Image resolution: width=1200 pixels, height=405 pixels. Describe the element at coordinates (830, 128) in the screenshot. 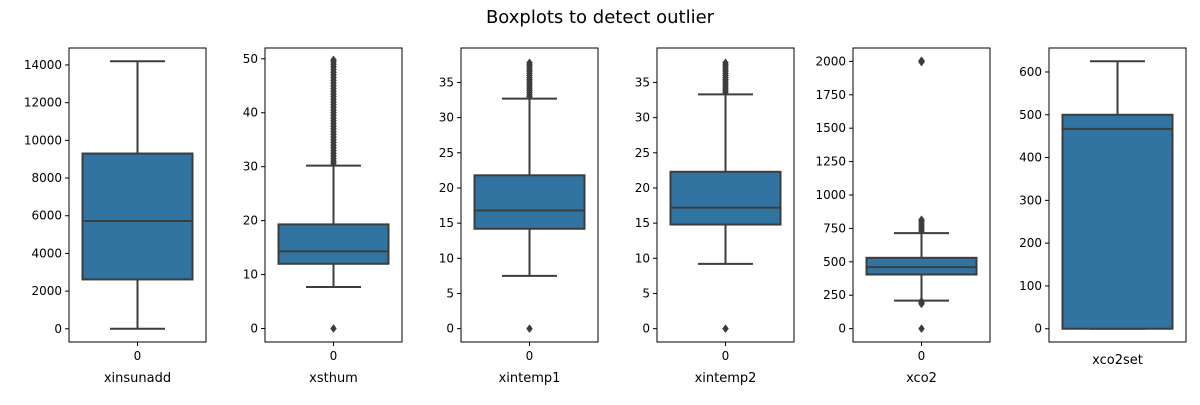

I see `y-tick-label: 1500` at that location.